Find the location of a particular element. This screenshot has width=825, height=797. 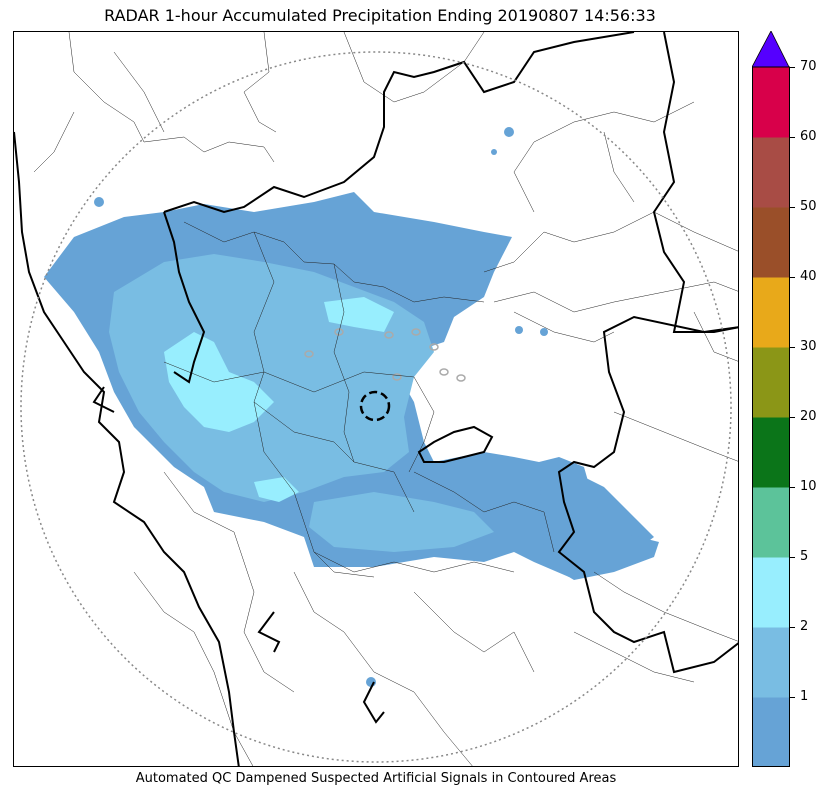

colorbar-tick-label: 5 is located at coordinates (804, 556).